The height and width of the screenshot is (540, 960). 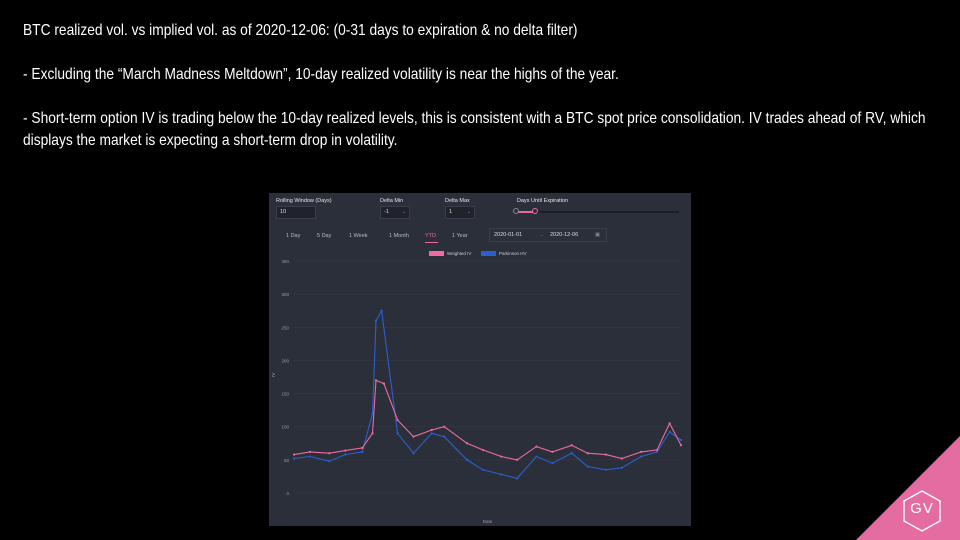 I want to click on tab-5-day: 5 Day, so click(x=324, y=236).